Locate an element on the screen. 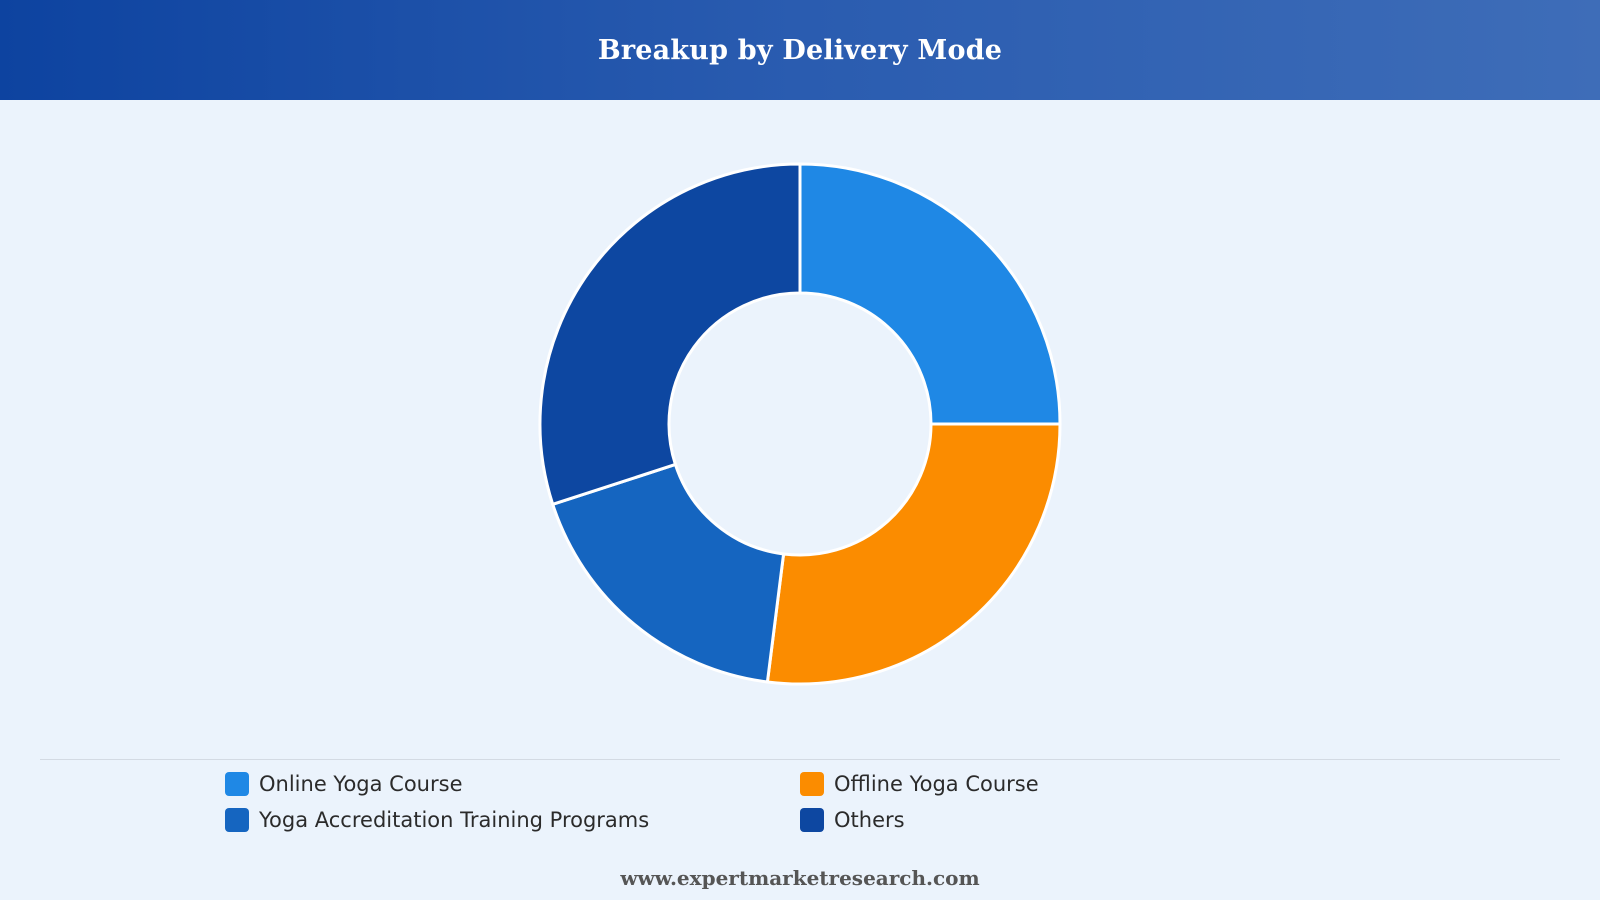  chart-header: Breakup by Delivery Mode is located at coordinates (800, 50).